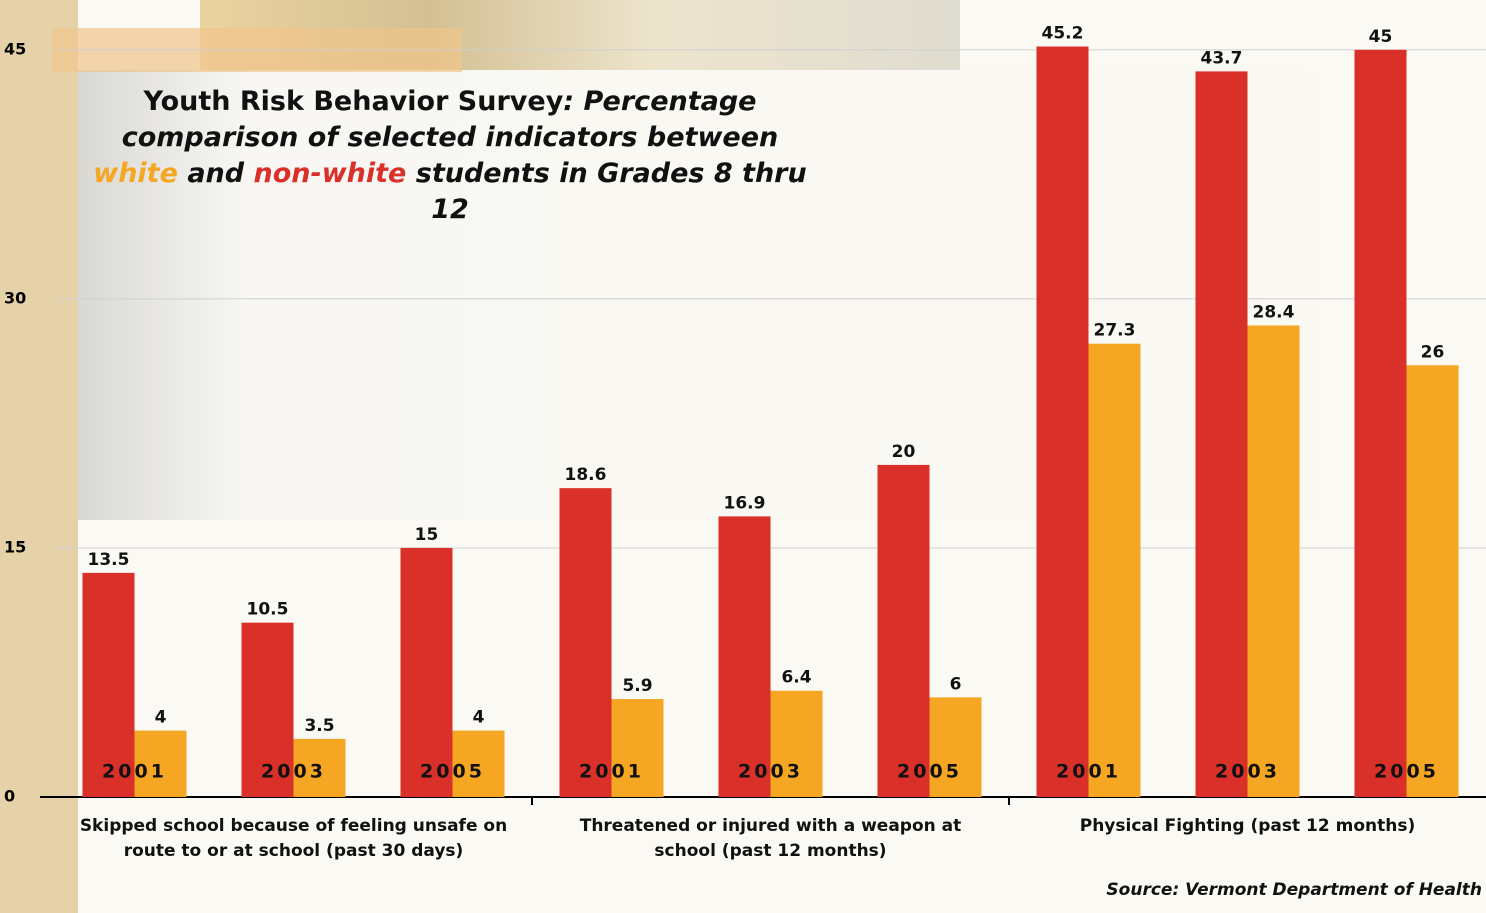  Describe the element at coordinates (1222, 58) in the screenshot. I see `data-label: 43.7` at that location.